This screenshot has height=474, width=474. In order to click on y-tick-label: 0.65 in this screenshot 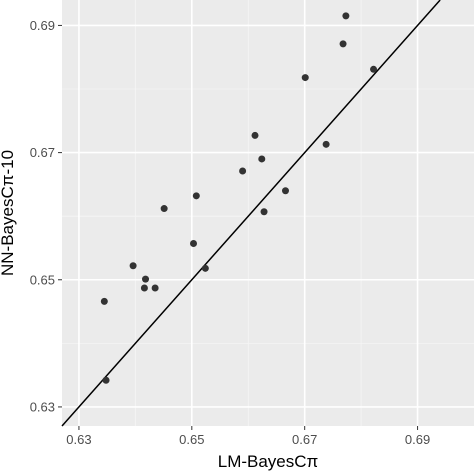, I will do `click(42, 279)`.